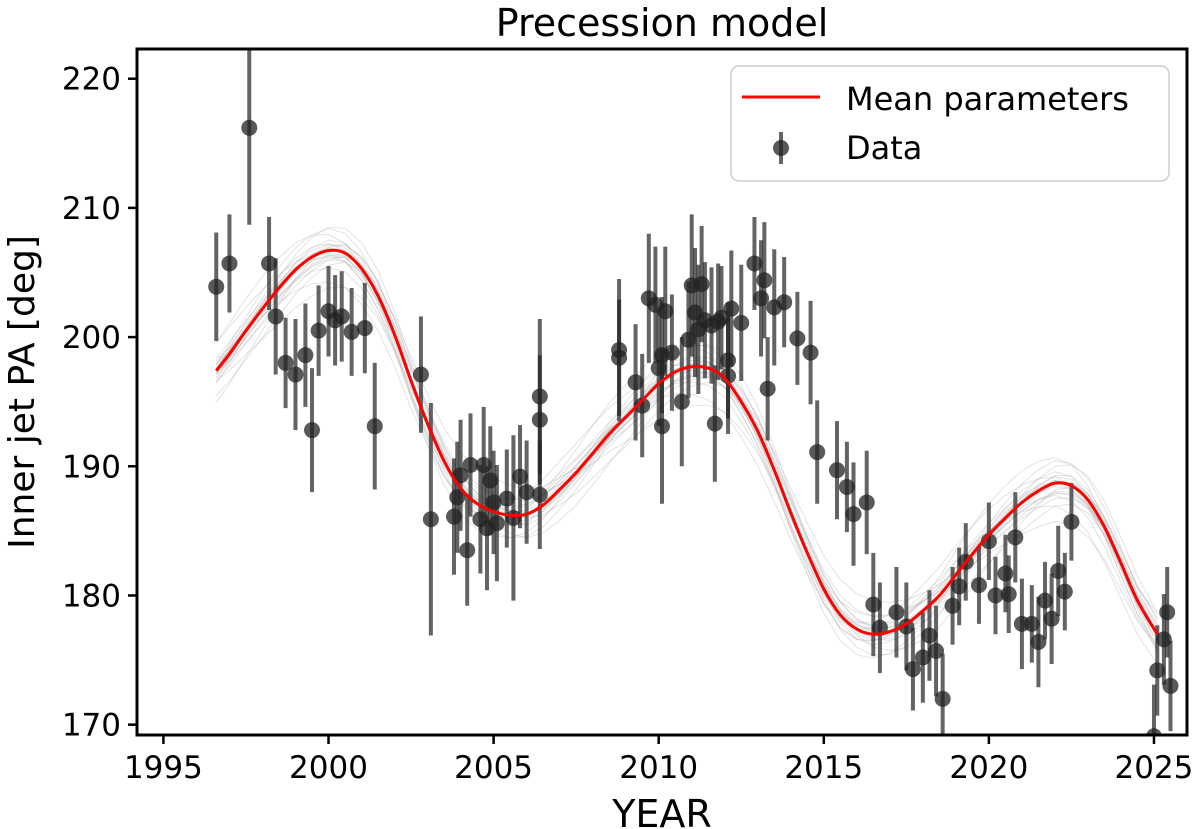 The height and width of the screenshot is (829, 1200). Describe the element at coordinates (22, 392) in the screenshot. I see `y-axis-label: Inner jet PA [deg]` at that location.